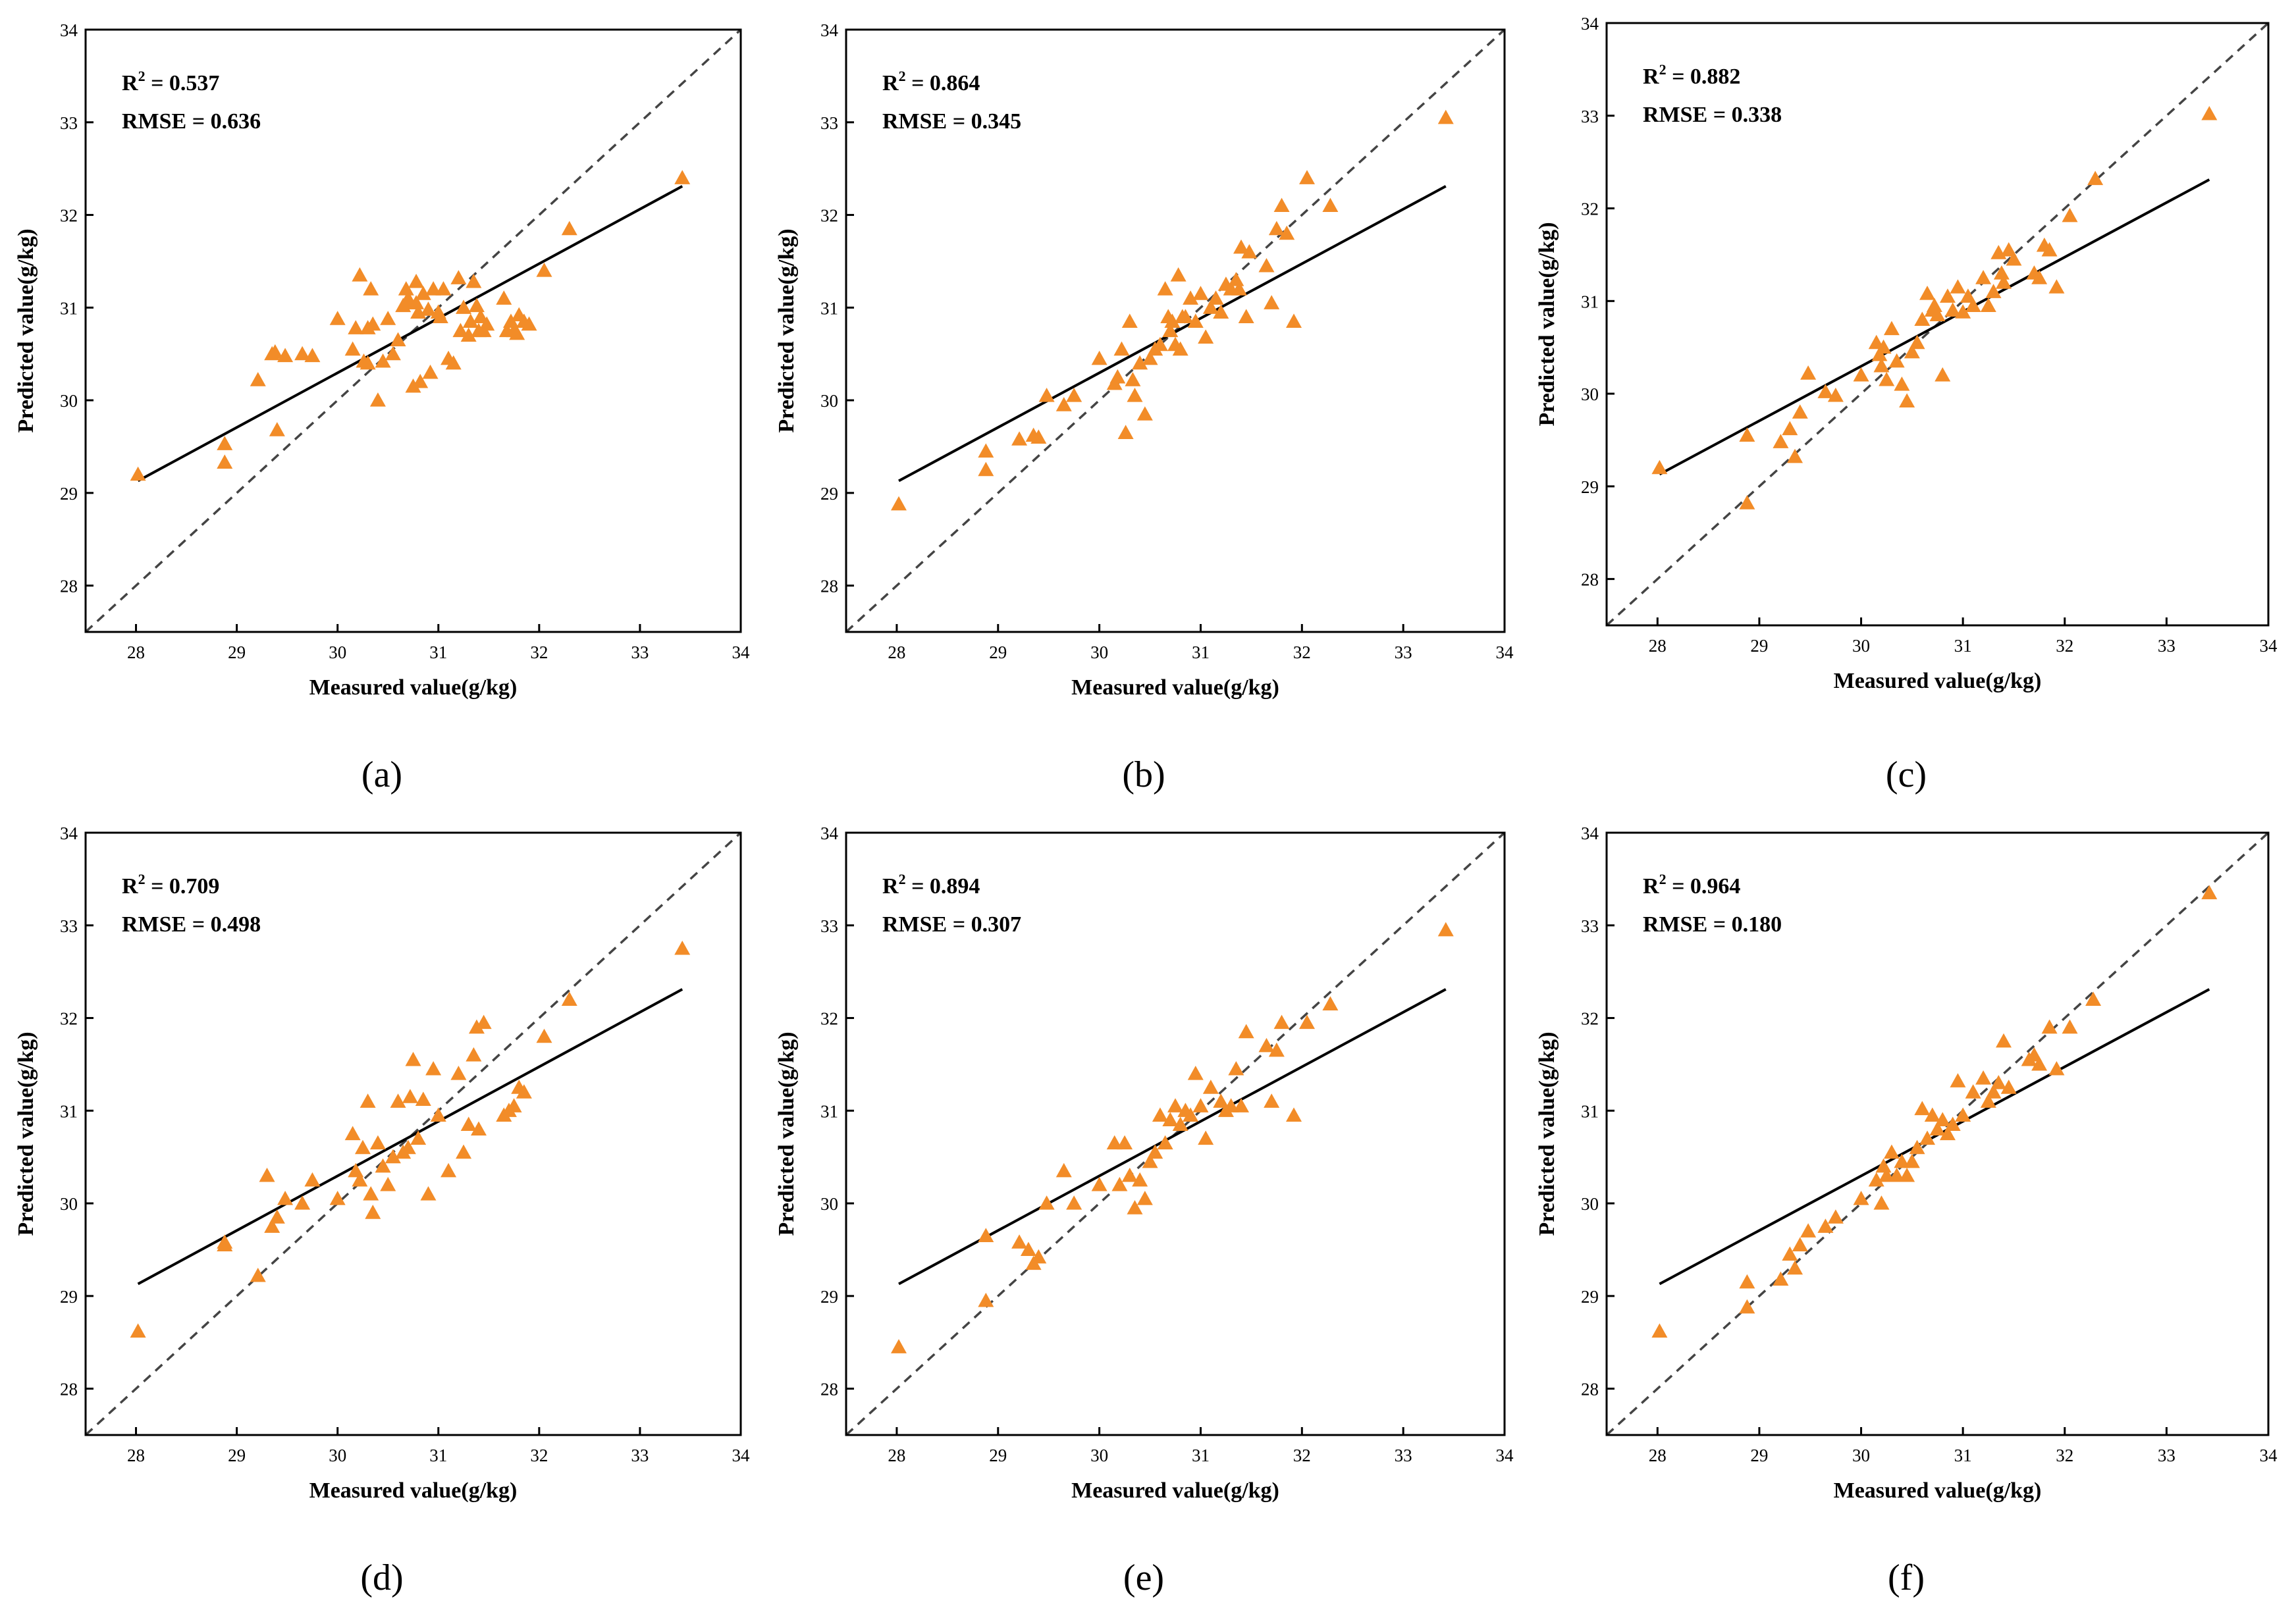 This screenshot has width=2296, height=1618. Describe the element at coordinates (931, 885) in the screenshot. I see `r2-annotation: R2 = 0.894` at that location.